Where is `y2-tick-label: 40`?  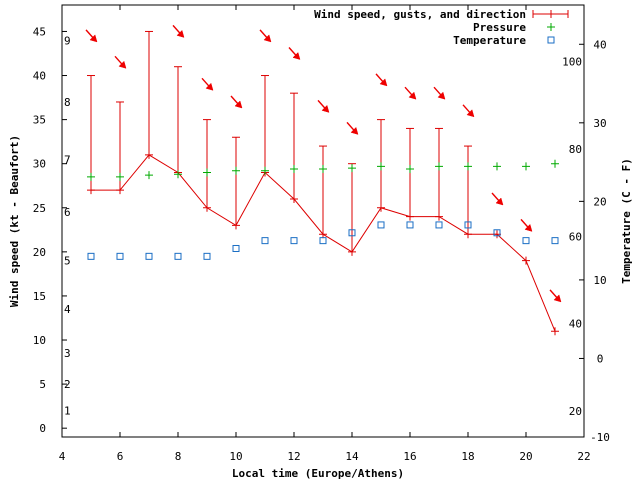 y2-tick-label: 40 is located at coordinates (599, 44).